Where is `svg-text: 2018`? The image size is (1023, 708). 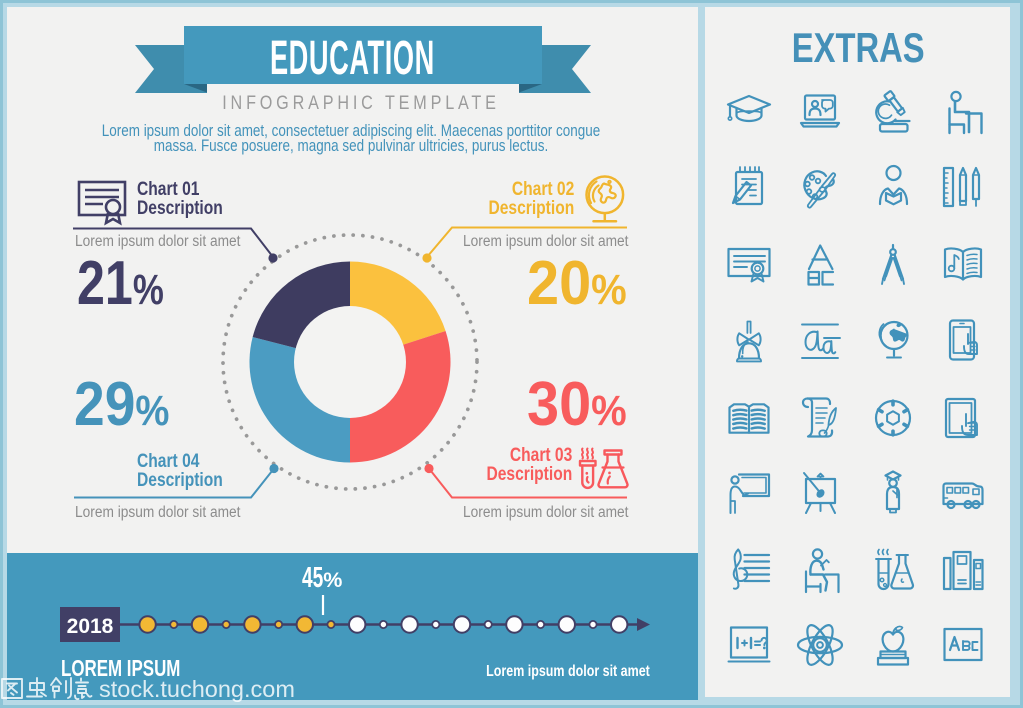
svg-text: 2018 is located at coordinates (90, 626).